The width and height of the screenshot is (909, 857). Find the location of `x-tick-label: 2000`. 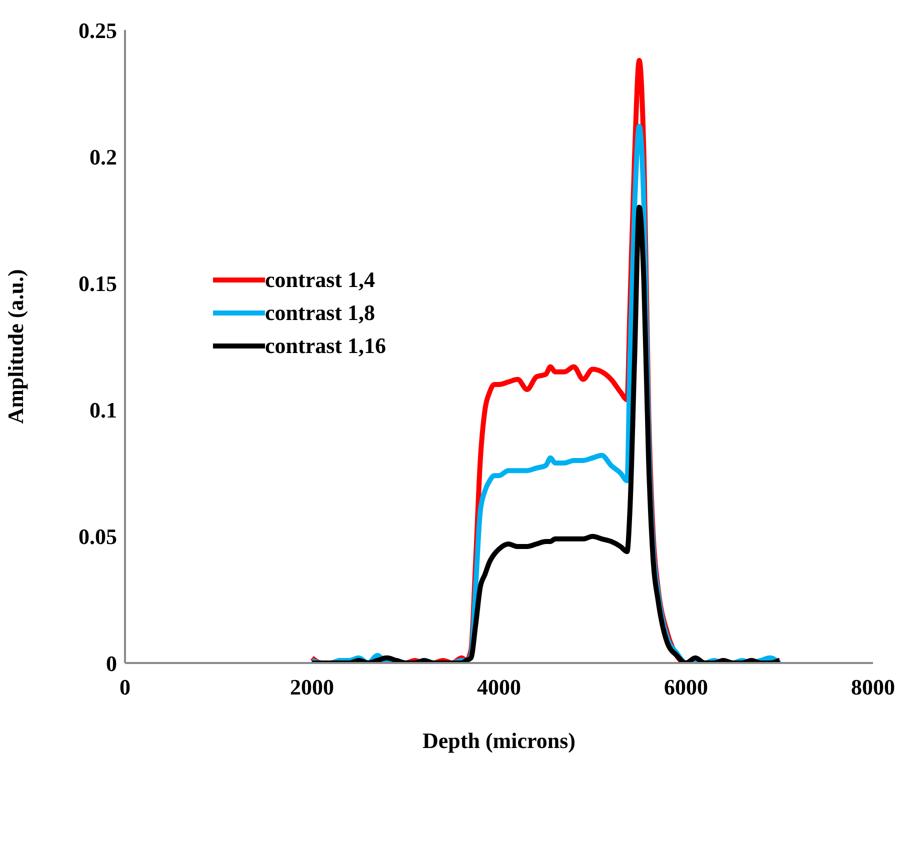

x-tick-label: 2000 is located at coordinates (312, 687).